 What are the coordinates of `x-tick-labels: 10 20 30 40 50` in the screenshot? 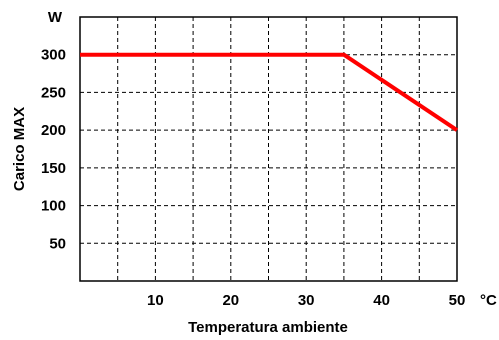 It's located at (306, 300).